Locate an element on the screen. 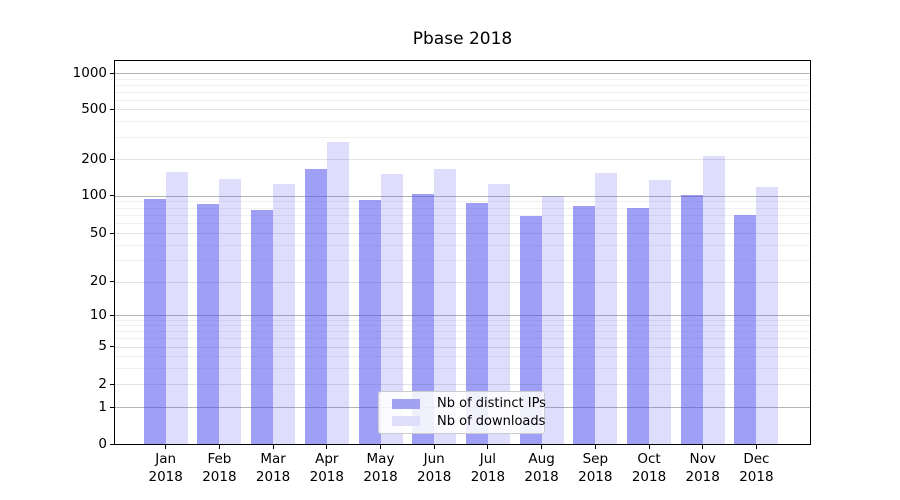 The image size is (900, 500). y-tick-label-1: 1 is located at coordinates (102, 406).